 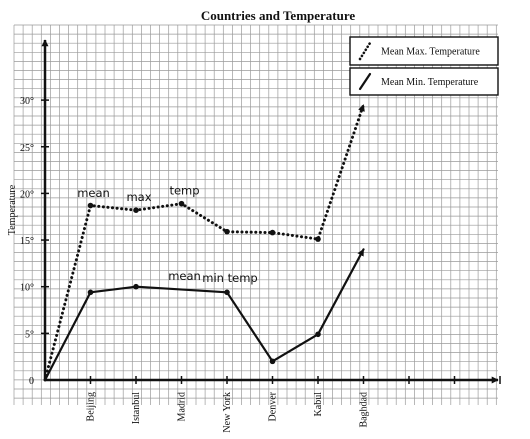 I want to click on x-tick-label: Istanbul, so click(x=136, y=408).